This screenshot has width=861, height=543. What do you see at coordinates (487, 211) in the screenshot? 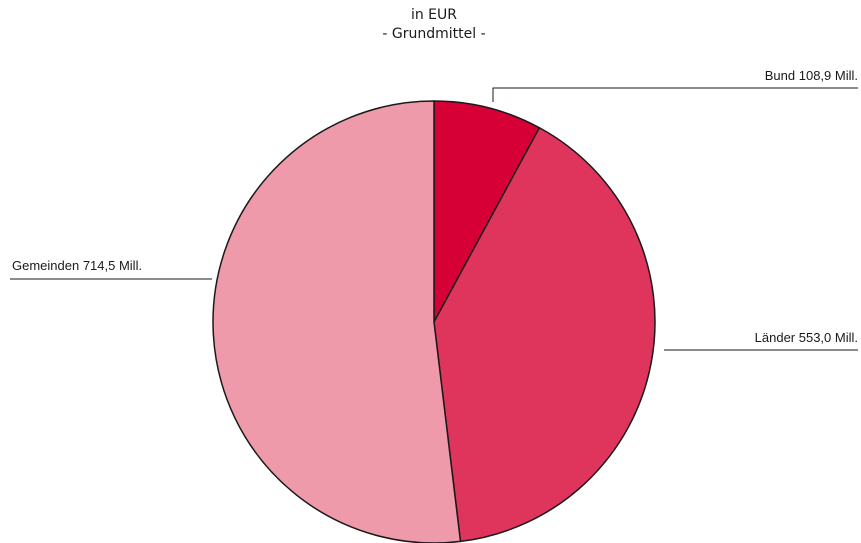
I see `pie-slice-bund` at bounding box center [487, 211].